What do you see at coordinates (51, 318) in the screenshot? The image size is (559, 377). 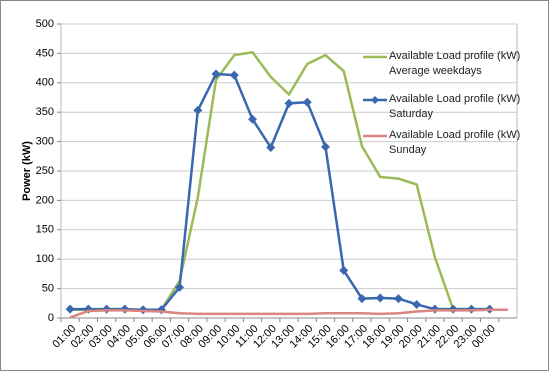 I see `y-tick-label: 0` at bounding box center [51, 318].